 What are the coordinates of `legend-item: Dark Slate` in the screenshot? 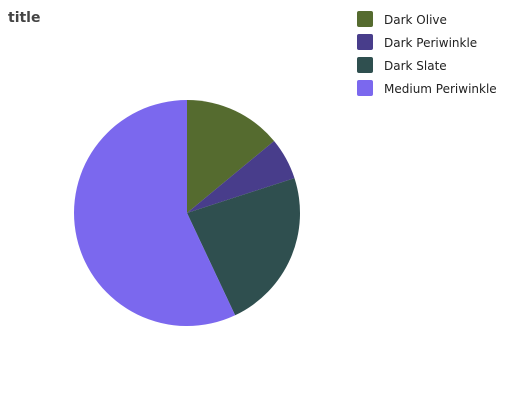 It's located at (402, 65).